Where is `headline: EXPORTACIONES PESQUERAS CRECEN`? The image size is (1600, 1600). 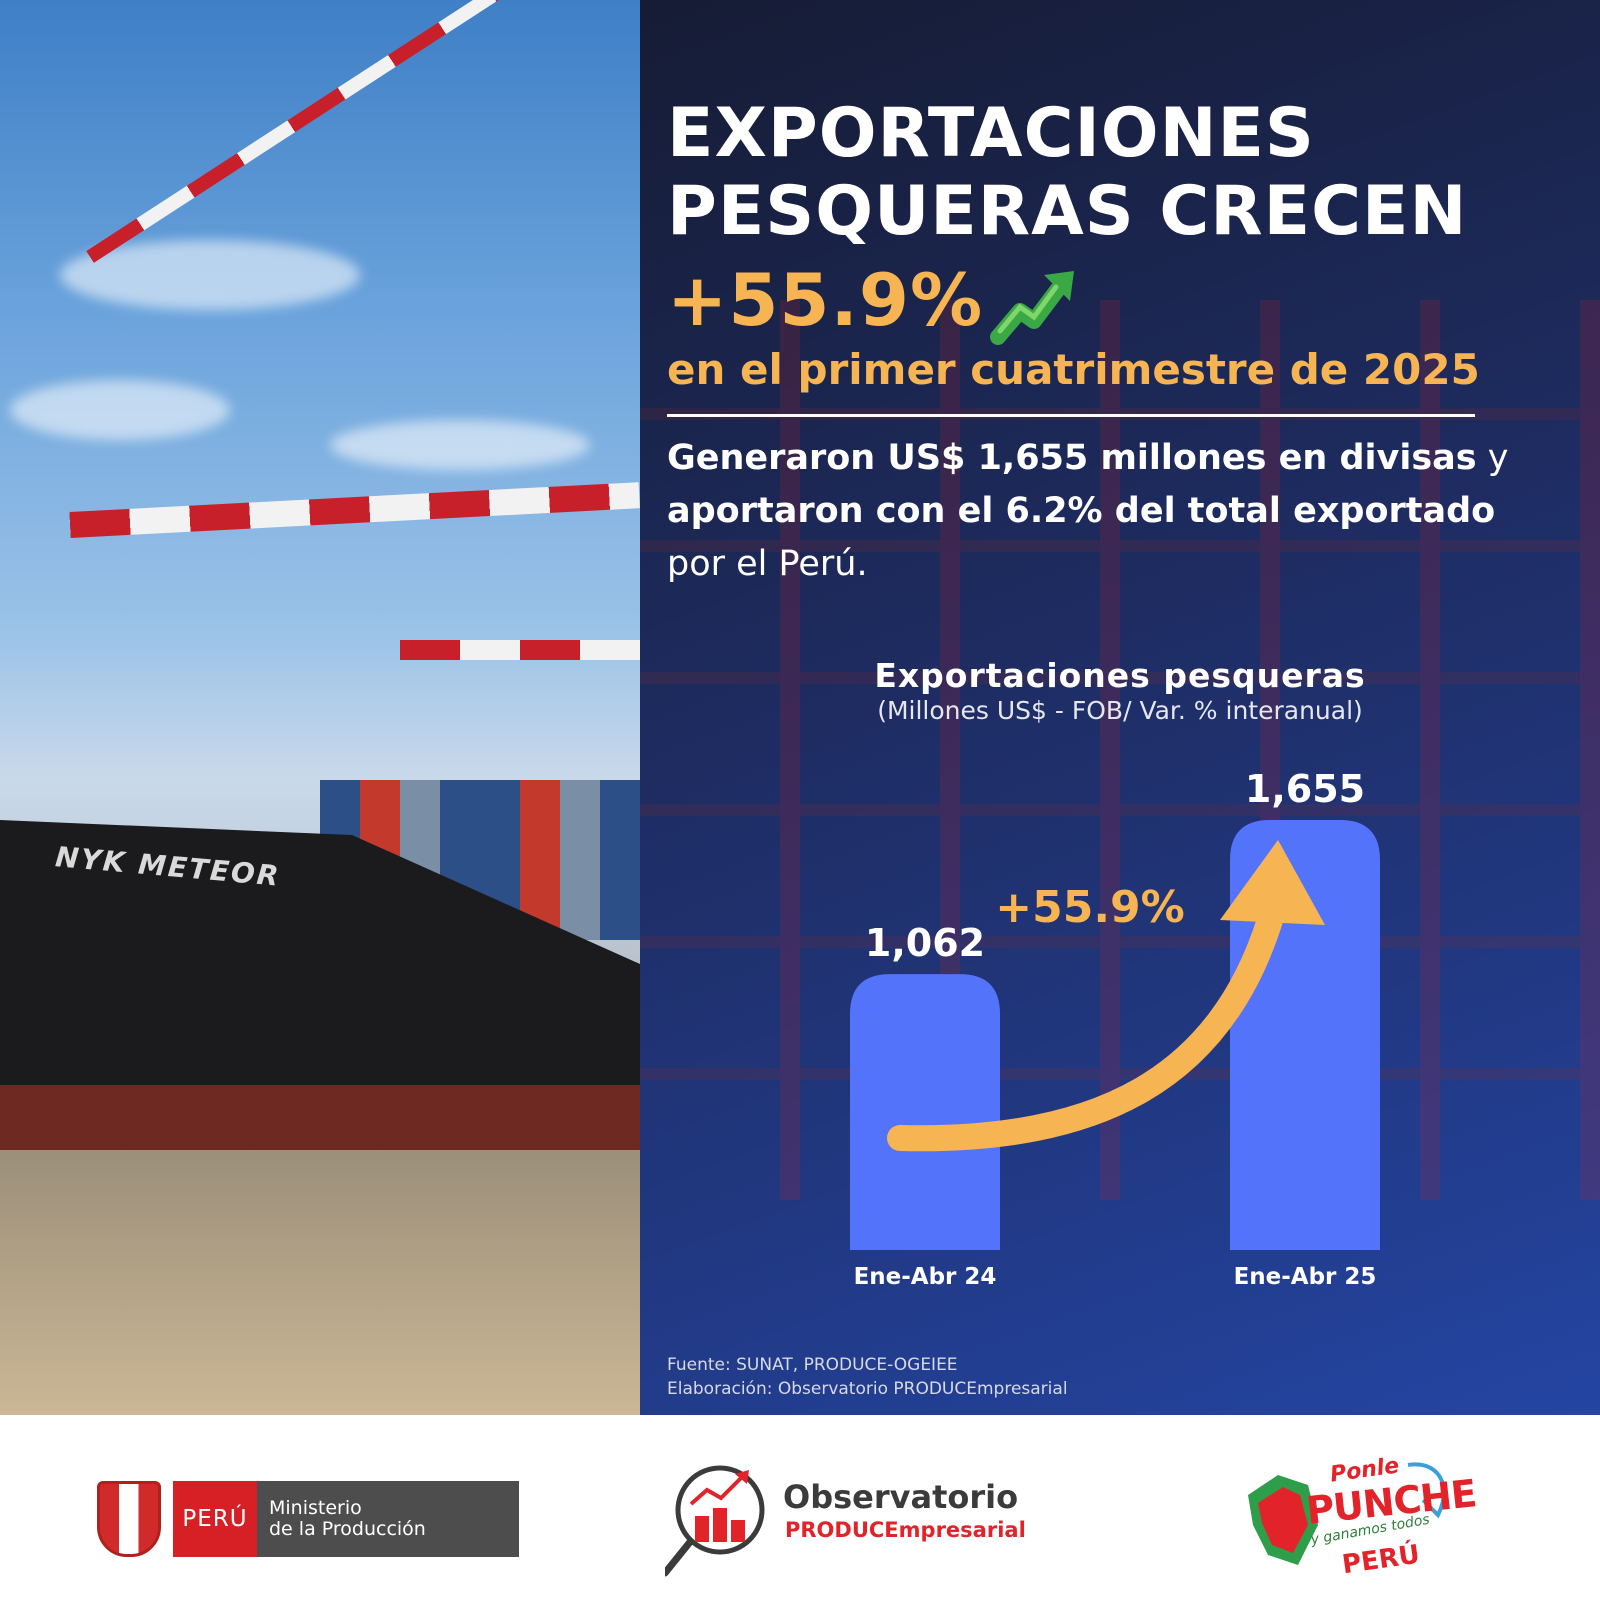 headline: EXPORTACIONES PESQUERAS CRECEN is located at coordinates (1067, 173).